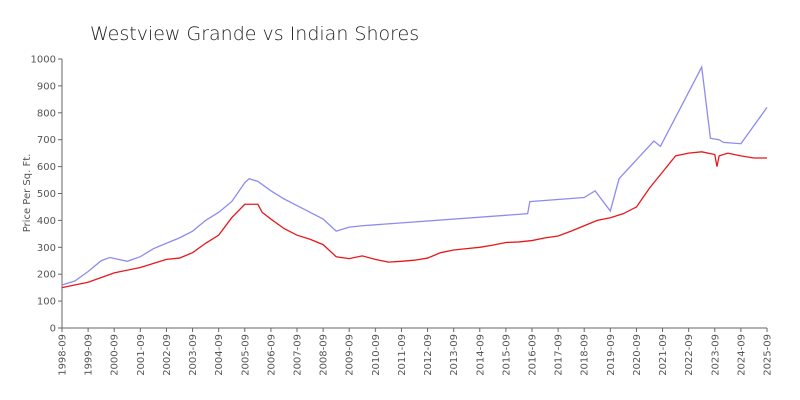 Image resolution: width=800 pixels, height=400 pixels. Describe the element at coordinates (559, 355) in the screenshot. I see `x-tick-label: 2017-09` at that location.